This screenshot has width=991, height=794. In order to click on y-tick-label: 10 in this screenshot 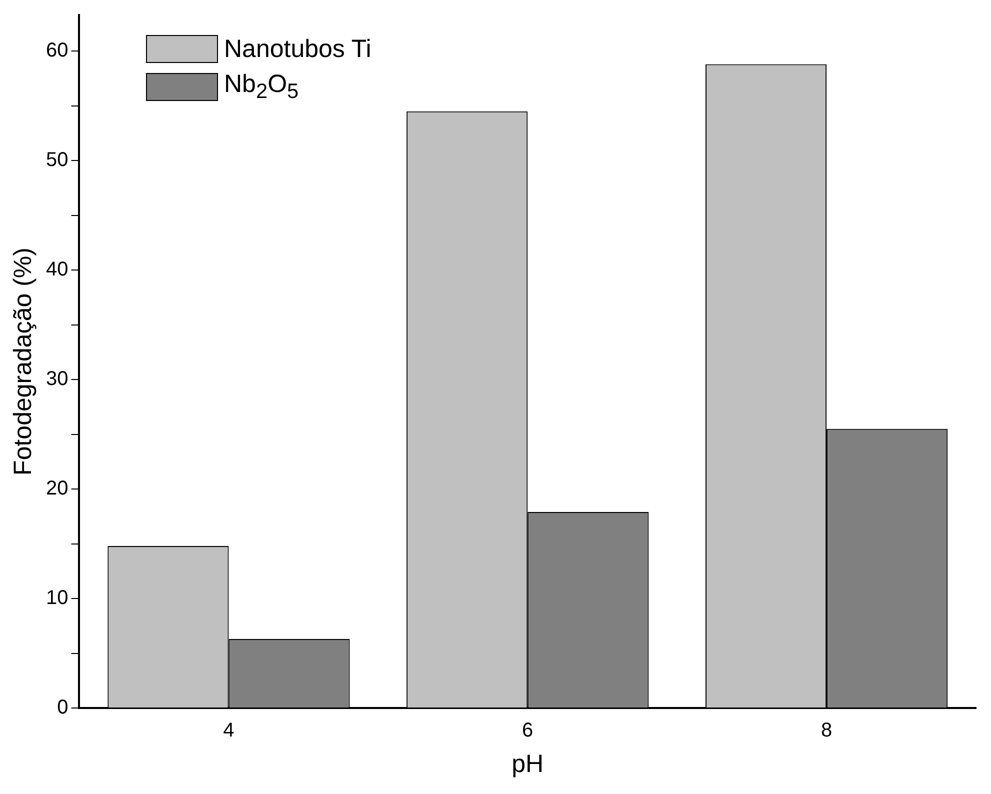, I will do `click(57, 598)`.